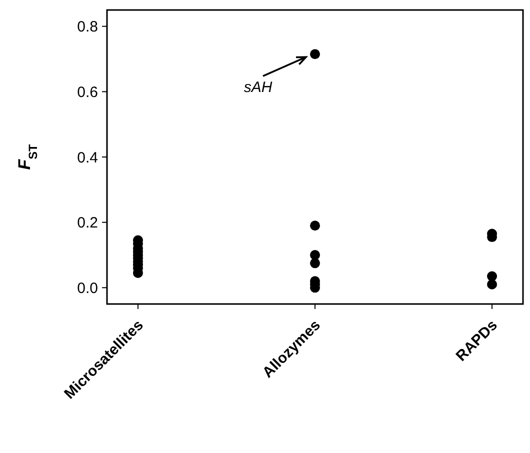 The width and height of the screenshot is (530, 453). I want to click on annotation: sAH, so click(258, 87).